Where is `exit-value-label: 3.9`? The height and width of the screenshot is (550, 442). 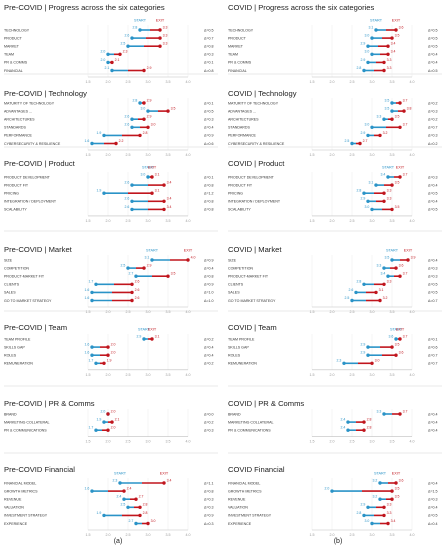 exit-value-label: 3.9 is located at coordinates (413, 257).